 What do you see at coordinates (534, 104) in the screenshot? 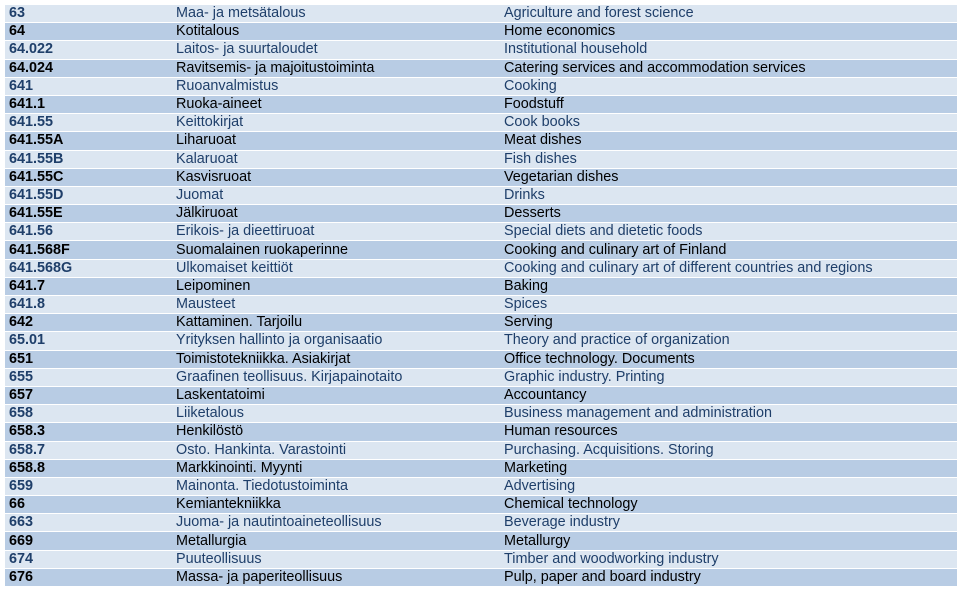
I see `english-term-cell: Foodstuff` at bounding box center [534, 104].